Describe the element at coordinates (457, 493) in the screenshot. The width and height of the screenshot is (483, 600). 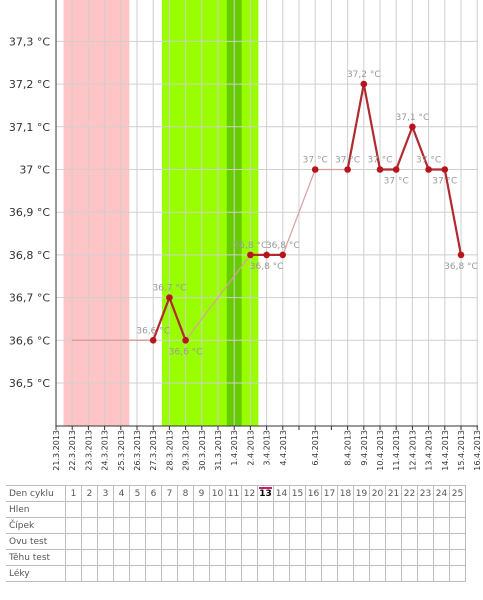
I see `cycle-day: 25` at that location.